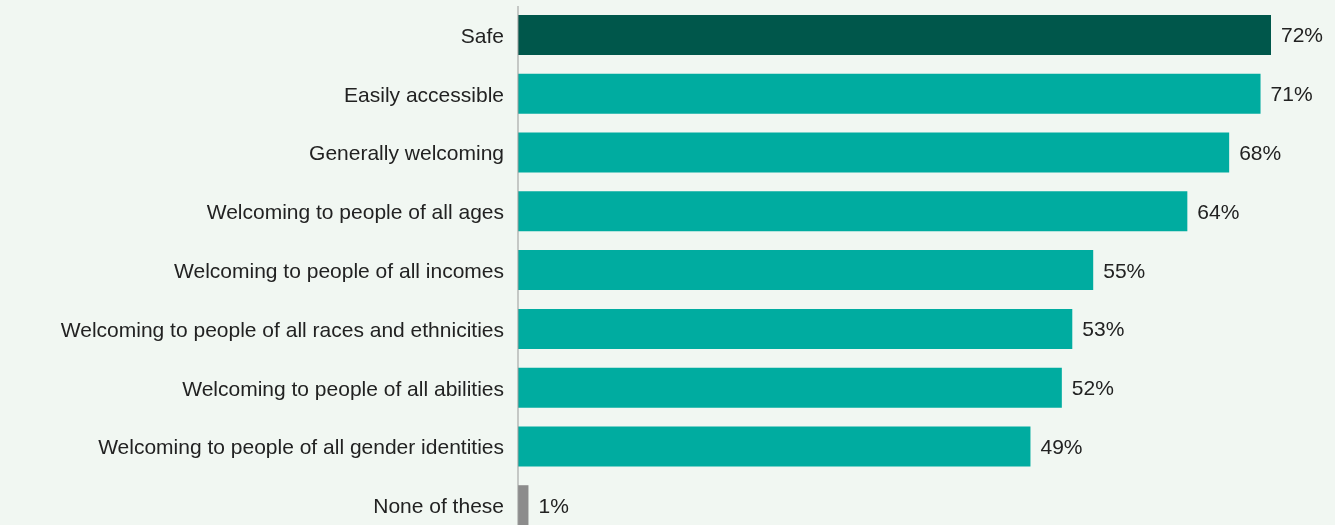  I want to click on data-label: 64%, so click(1218, 211).